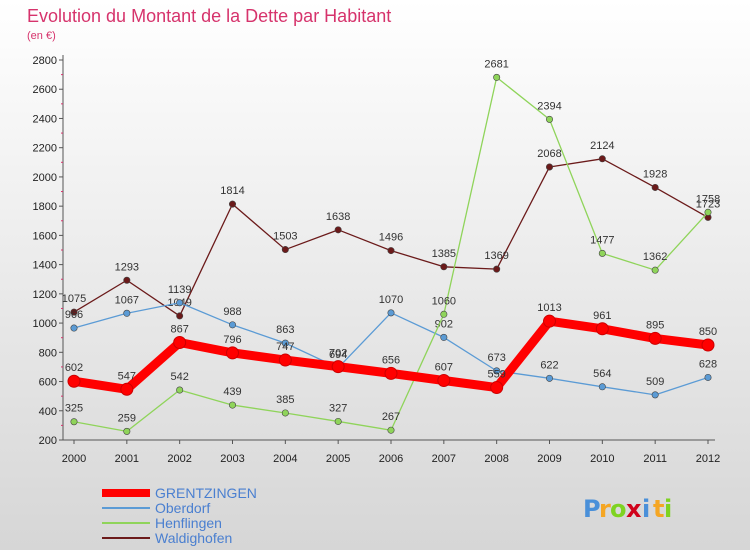 The image size is (750, 550). What do you see at coordinates (592, 509) in the screenshot?
I see `logo-letter: P` at bounding box center [592, 509].